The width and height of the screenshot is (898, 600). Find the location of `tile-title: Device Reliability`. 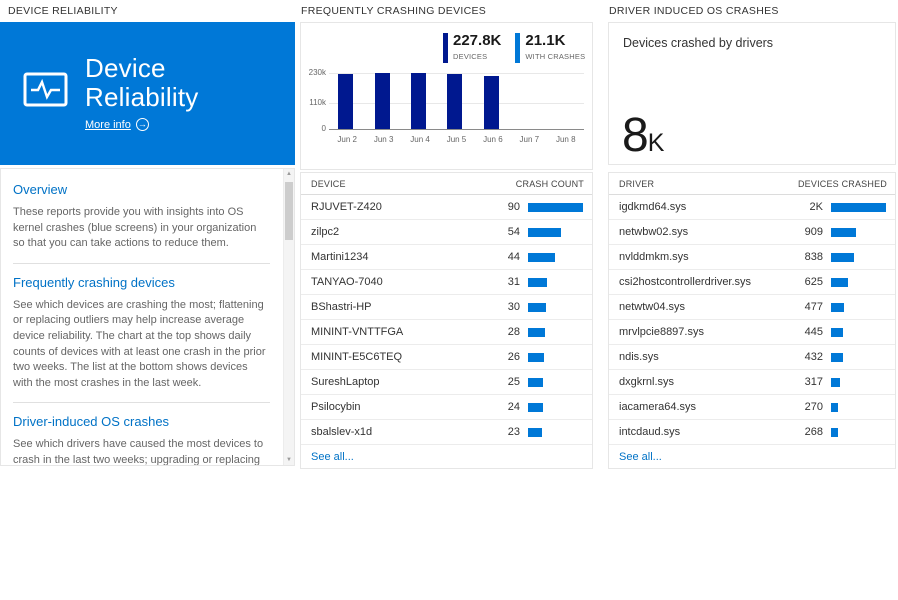

tile-title: Device Reliability is located at coordinates (142, 82).